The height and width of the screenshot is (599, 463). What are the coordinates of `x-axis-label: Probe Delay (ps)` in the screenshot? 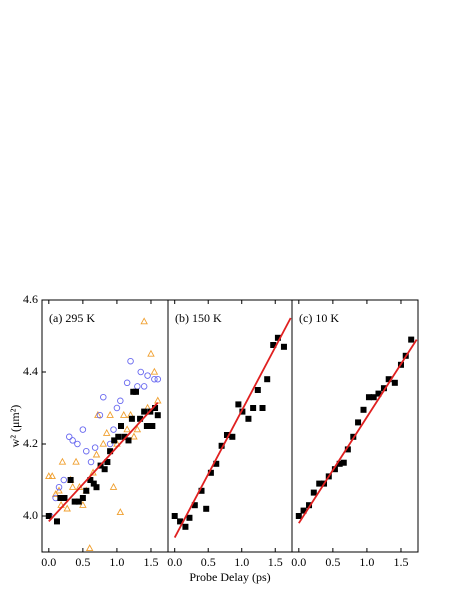 It's located at (229, 577).